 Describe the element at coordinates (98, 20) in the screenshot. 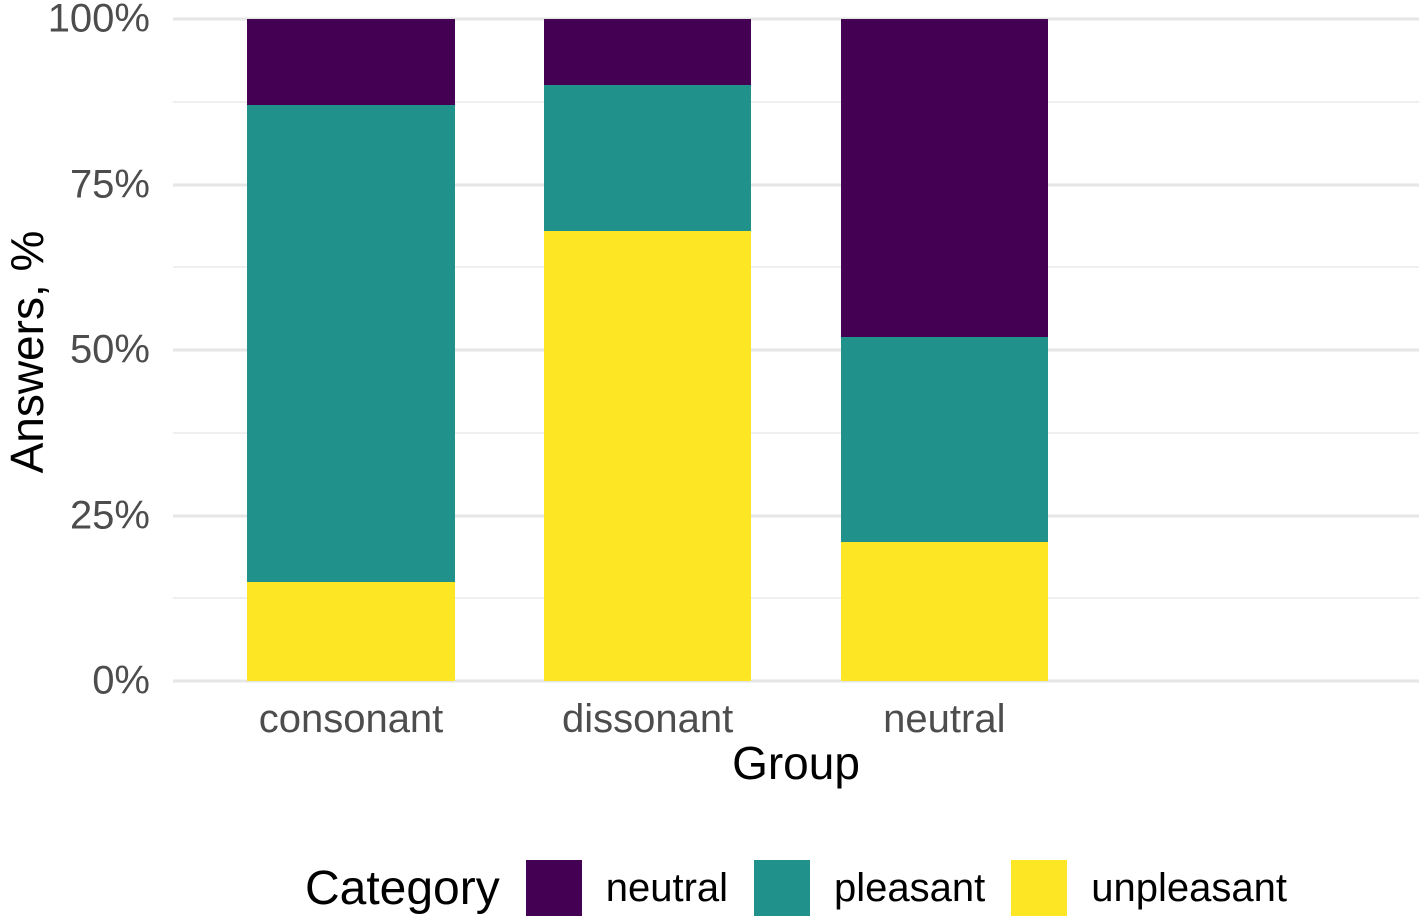

I see `y-tick-label-100: 100%` at that location.